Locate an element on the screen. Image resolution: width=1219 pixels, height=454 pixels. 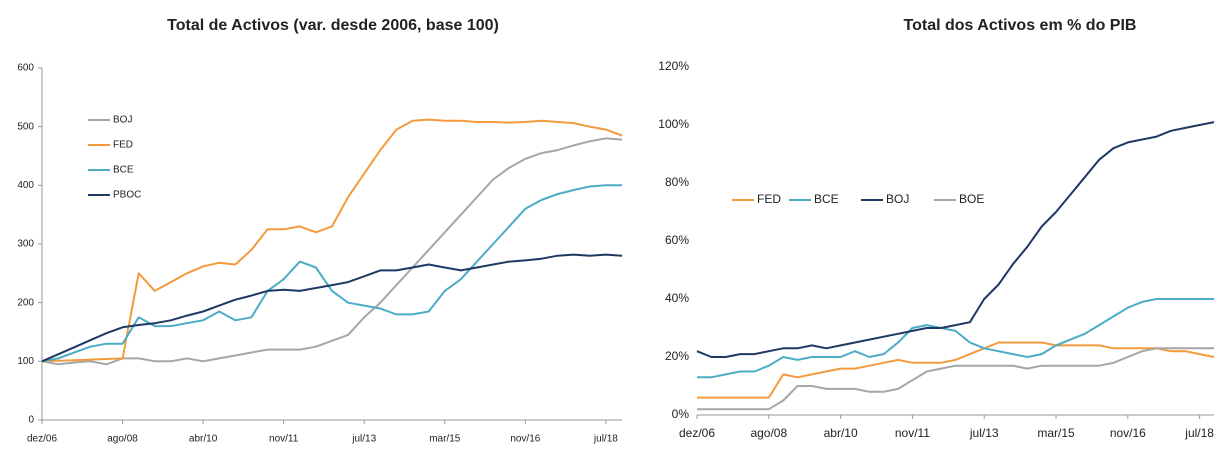
y-tick-label: 500 is located at coordinates (25, 126).